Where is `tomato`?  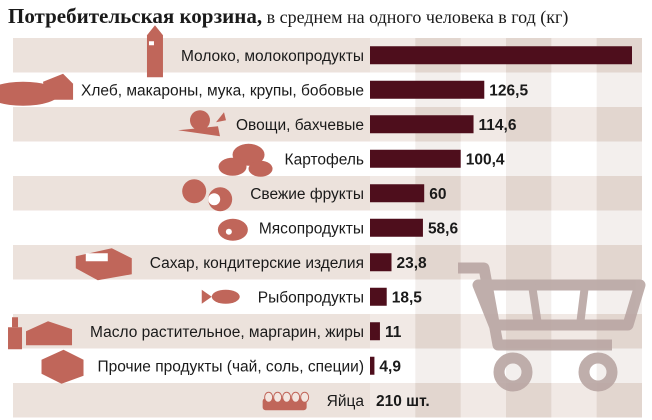 tomato is located at coordinates (199, 120).